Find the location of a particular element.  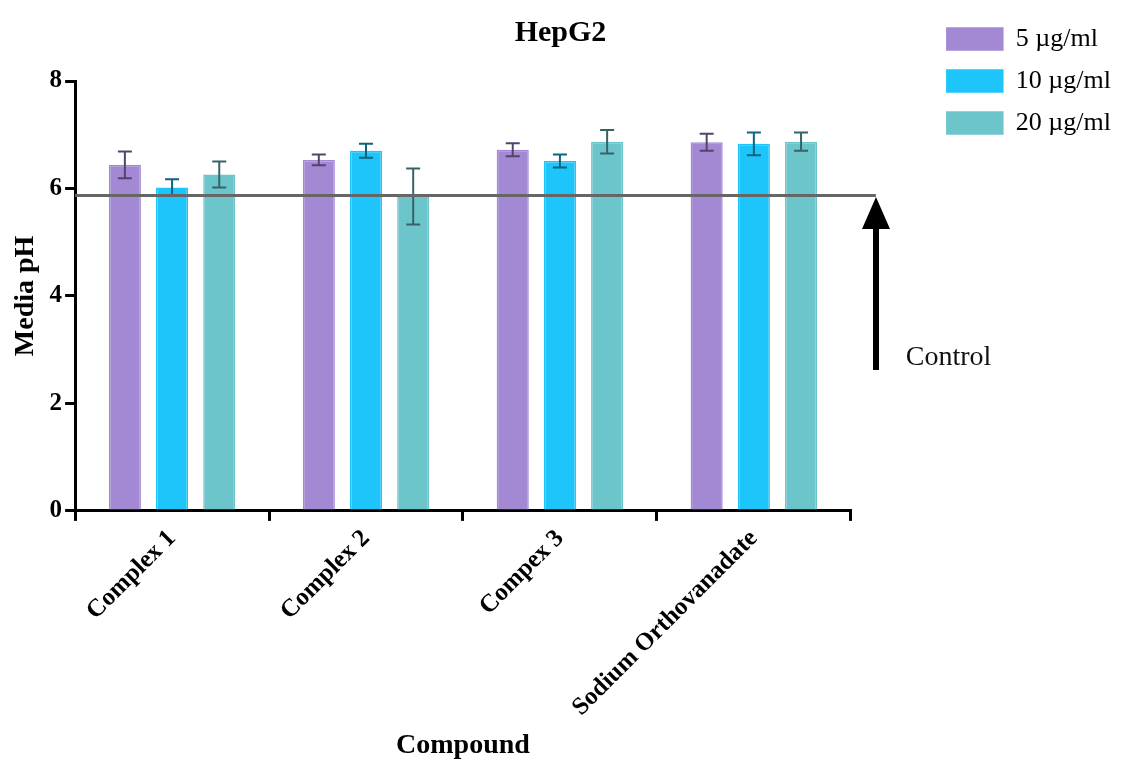

text: Control is located at coordinates (948, 356).